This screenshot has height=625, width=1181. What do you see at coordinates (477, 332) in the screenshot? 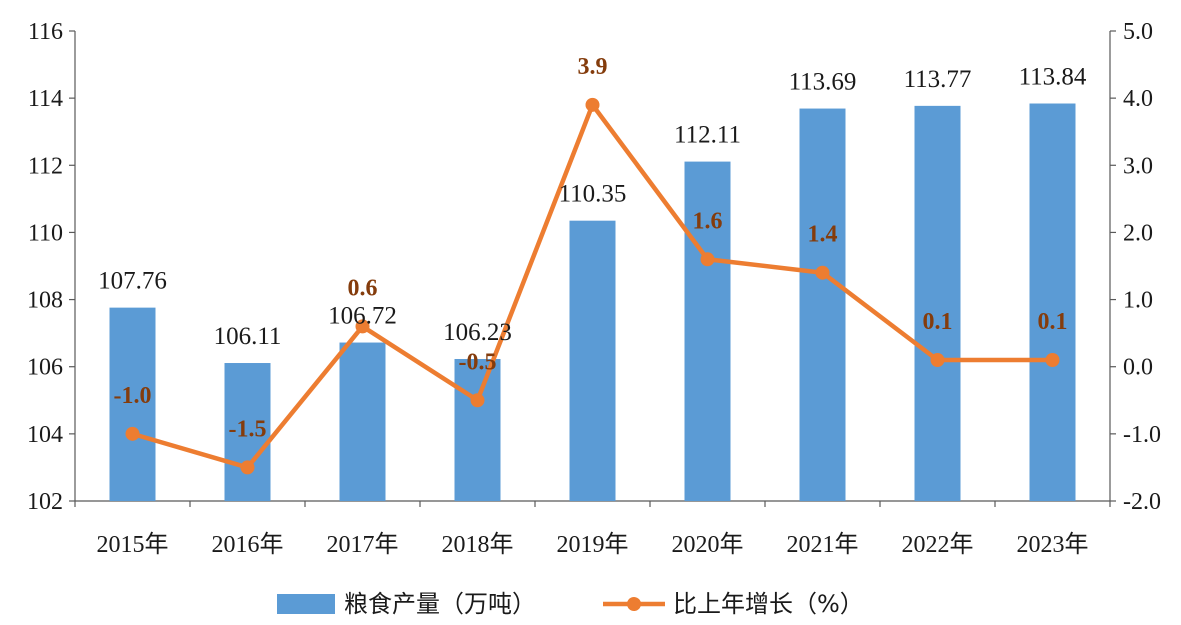
I see `bar-value-label: 106.23` at bounding box center [477, 332].